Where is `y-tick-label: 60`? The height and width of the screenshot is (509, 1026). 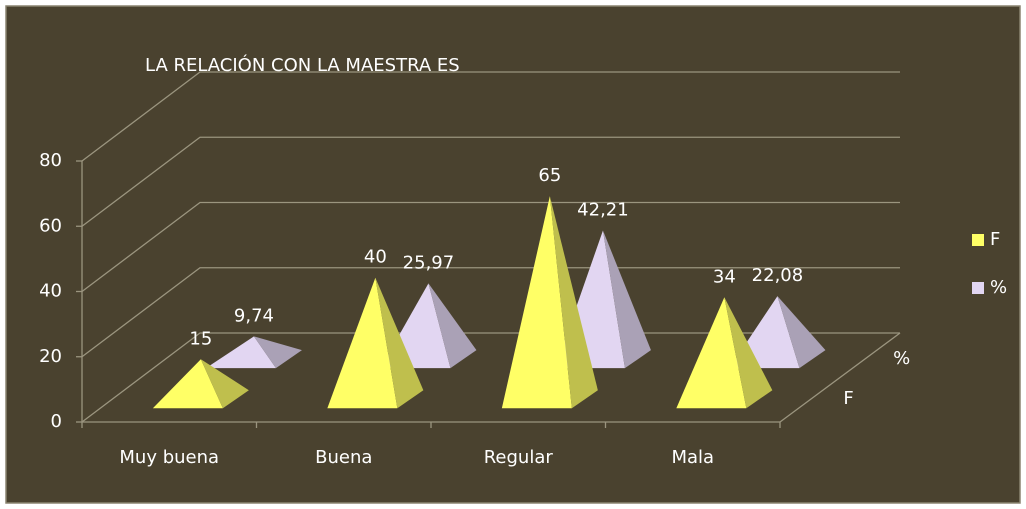 y-tick-label: 60 is located at coordinates (50, 225).